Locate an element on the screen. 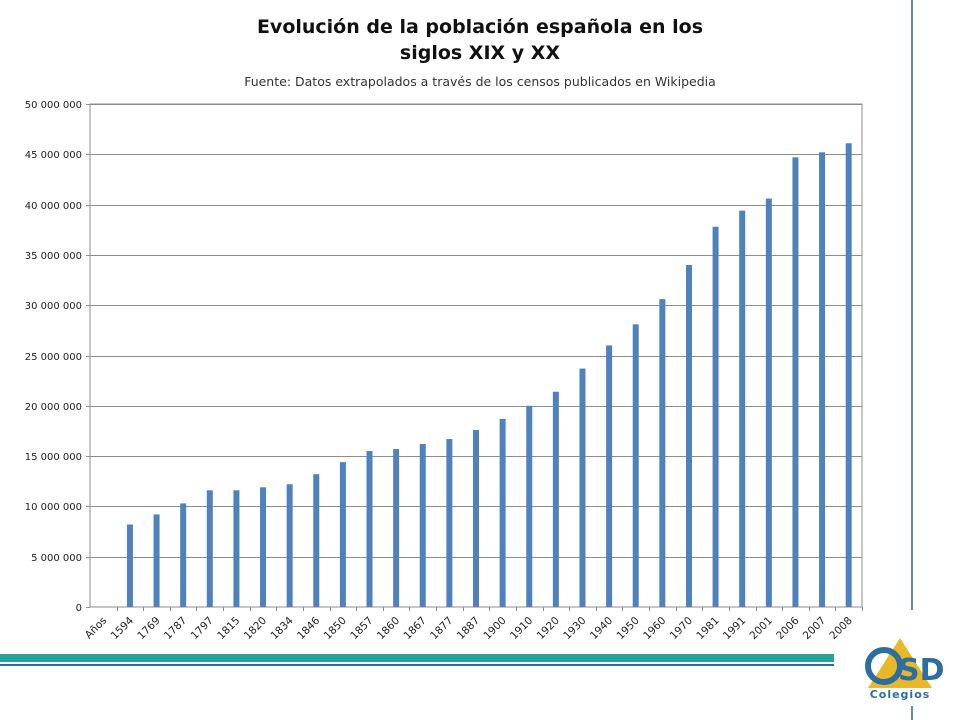 Image resolution: width=960 pixels, height=720 pixels. x-tick-label: 1834 is located at coordinates (282, 628).